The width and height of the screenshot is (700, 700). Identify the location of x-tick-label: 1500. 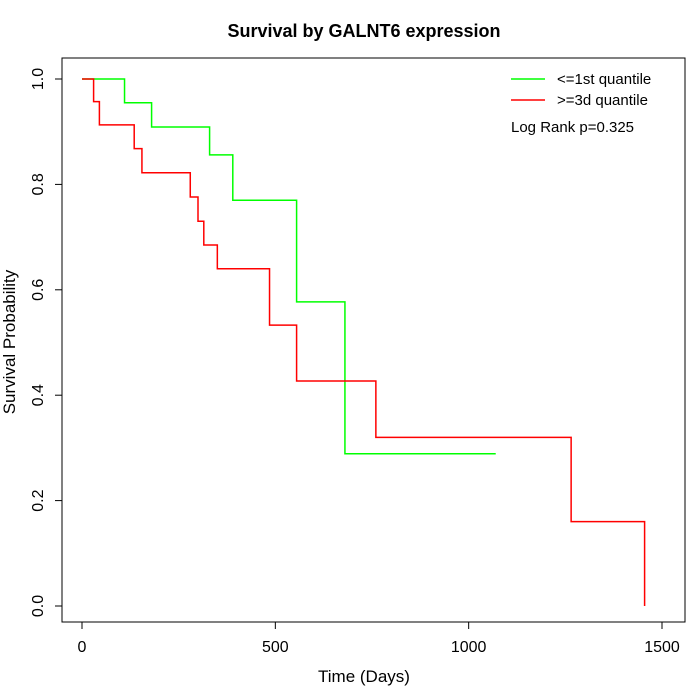
(662, 647).